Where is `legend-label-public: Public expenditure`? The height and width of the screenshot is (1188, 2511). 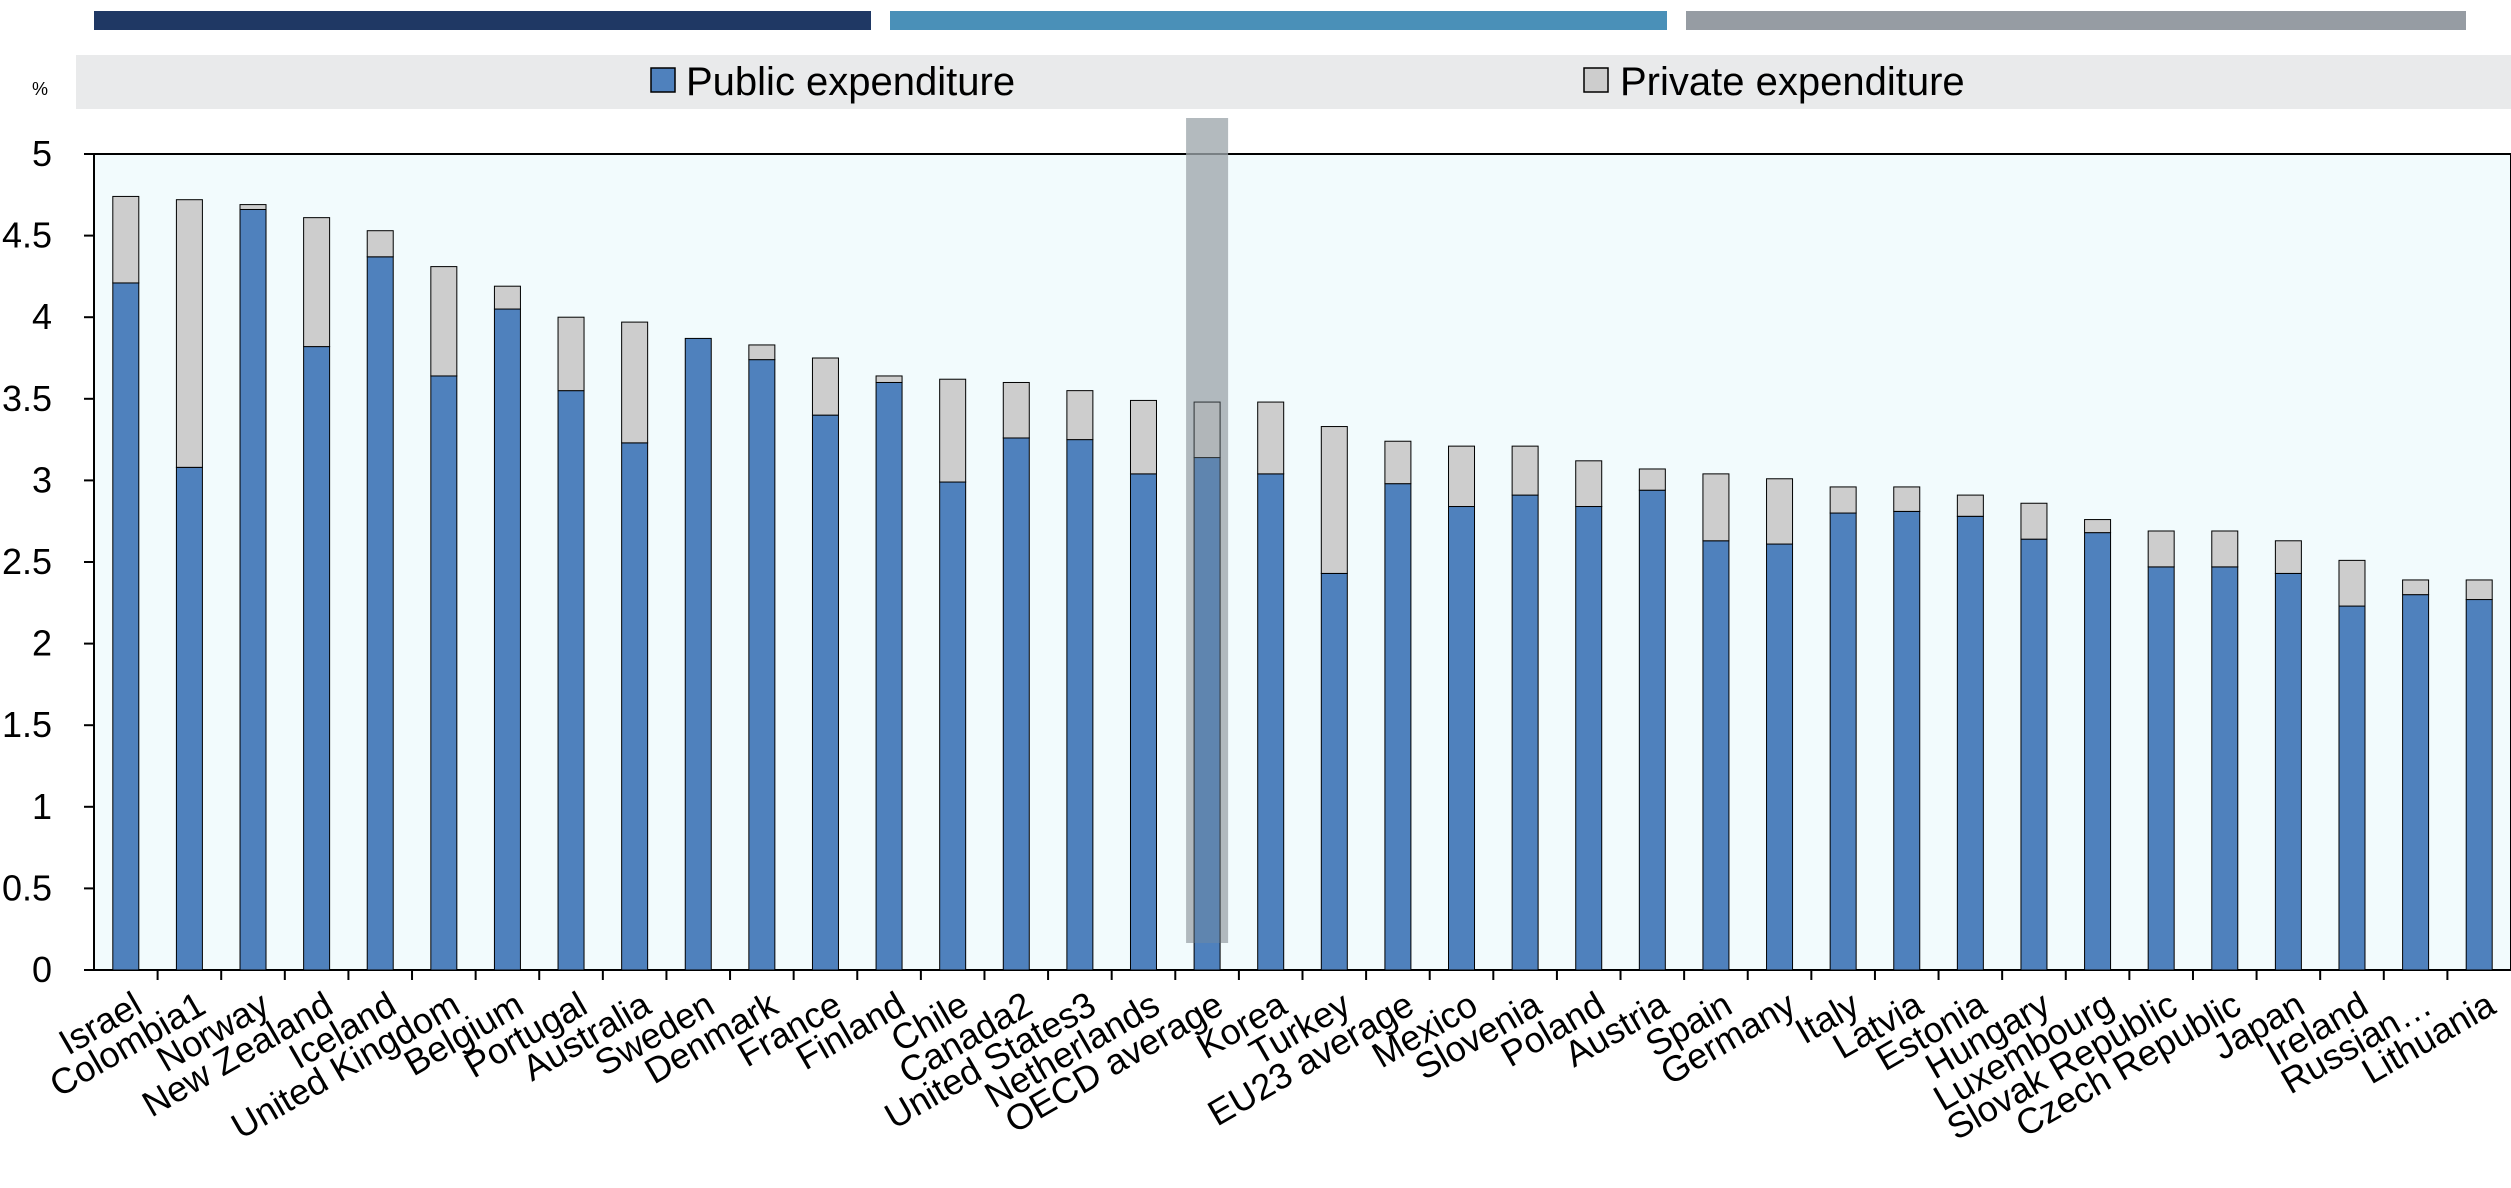 legend-label-public: Public expenditure is located at coordinates (850, 82).